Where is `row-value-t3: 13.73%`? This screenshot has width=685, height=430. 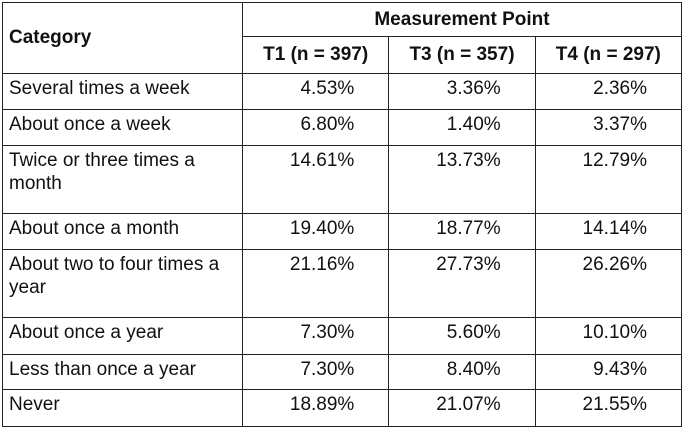
row-value-t3: 13.73% is located at coordinates (462, 180).